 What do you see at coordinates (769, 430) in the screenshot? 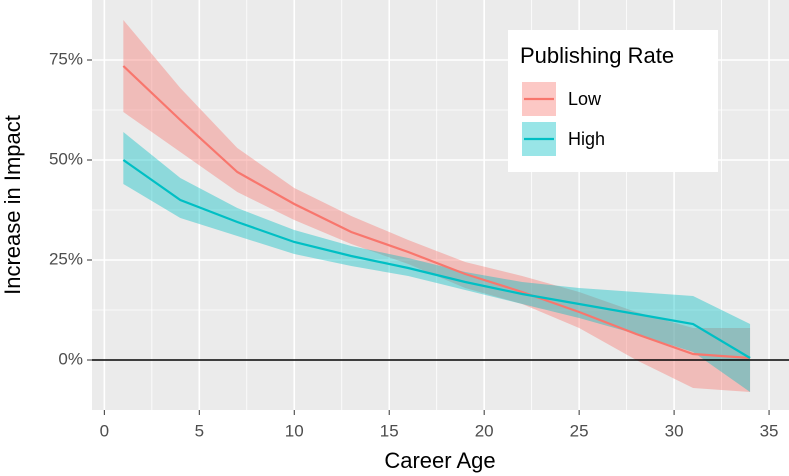
I see `x-tick-label: 35` at bounding box center [769, 430].